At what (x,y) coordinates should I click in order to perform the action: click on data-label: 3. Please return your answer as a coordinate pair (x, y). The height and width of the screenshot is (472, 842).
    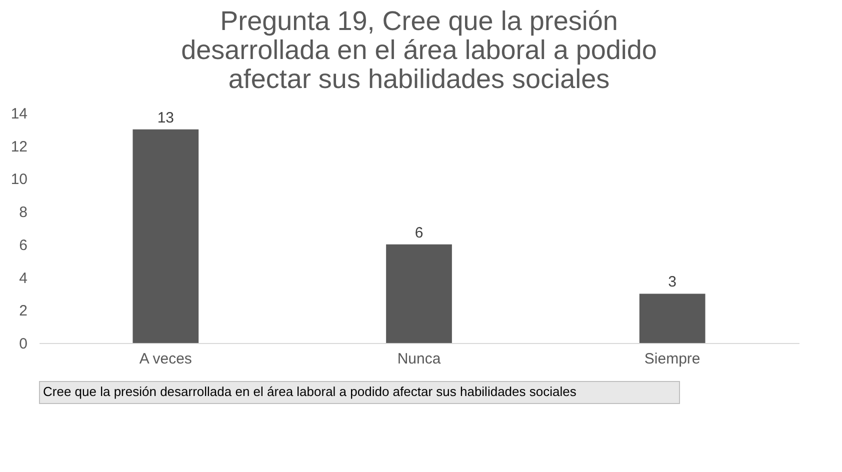
    Looking at the image, I should click on (672, 282).